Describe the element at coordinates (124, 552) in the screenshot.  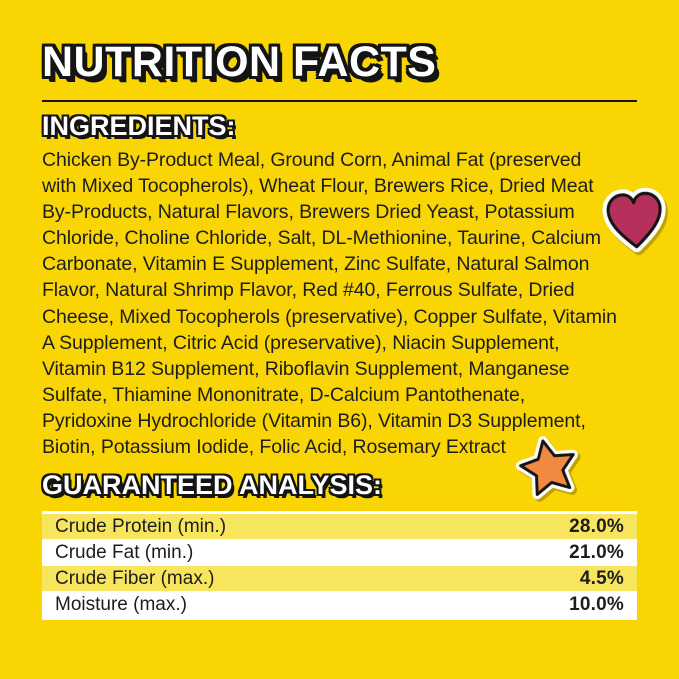
I see `analysis-label: Crude Fat (min.)` at that location.